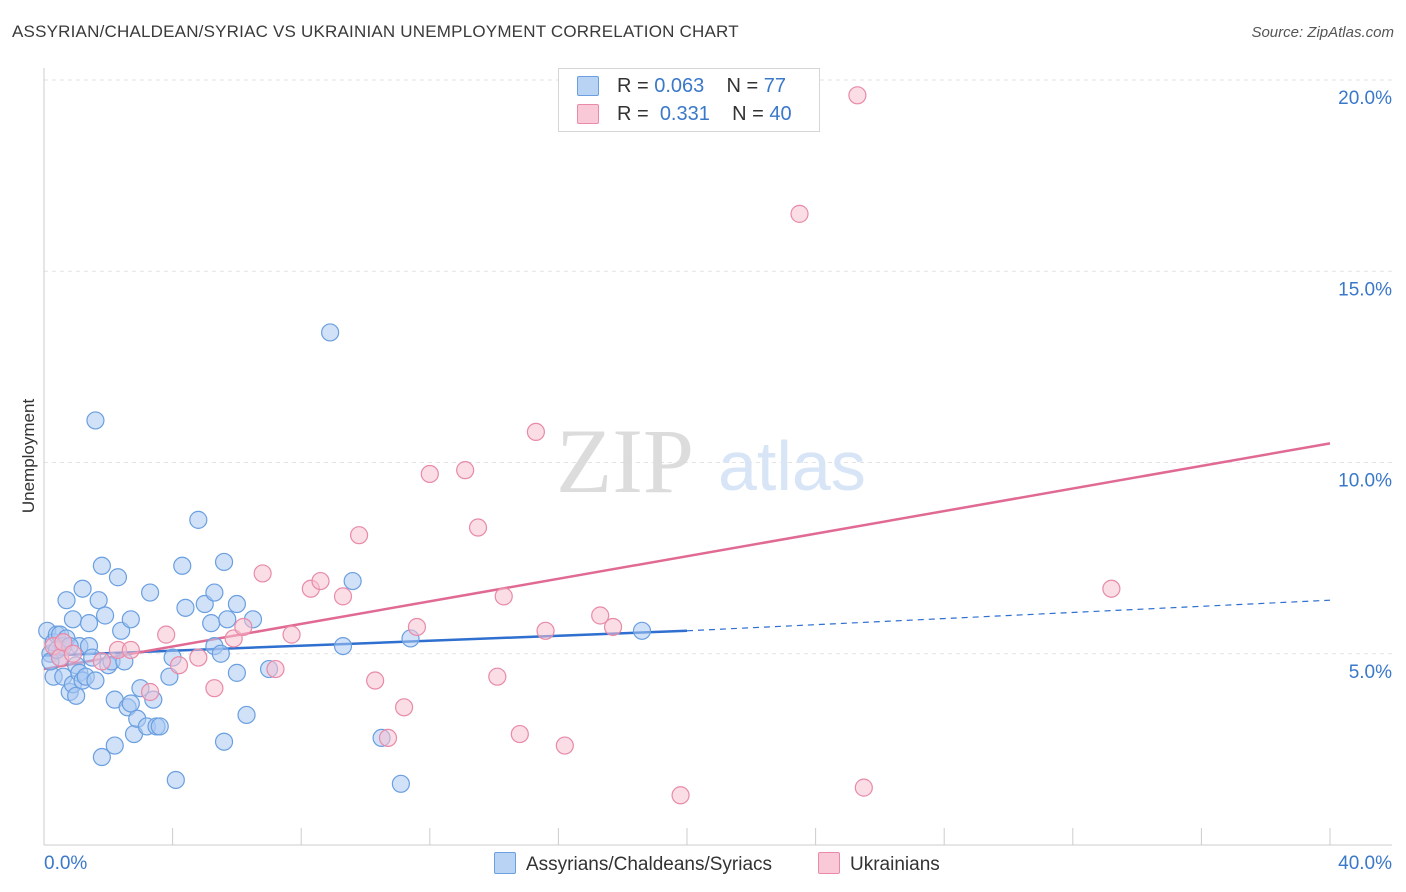  I want to click on bottom-legend-ukrainians: Ukrainians, so click(879, 864).